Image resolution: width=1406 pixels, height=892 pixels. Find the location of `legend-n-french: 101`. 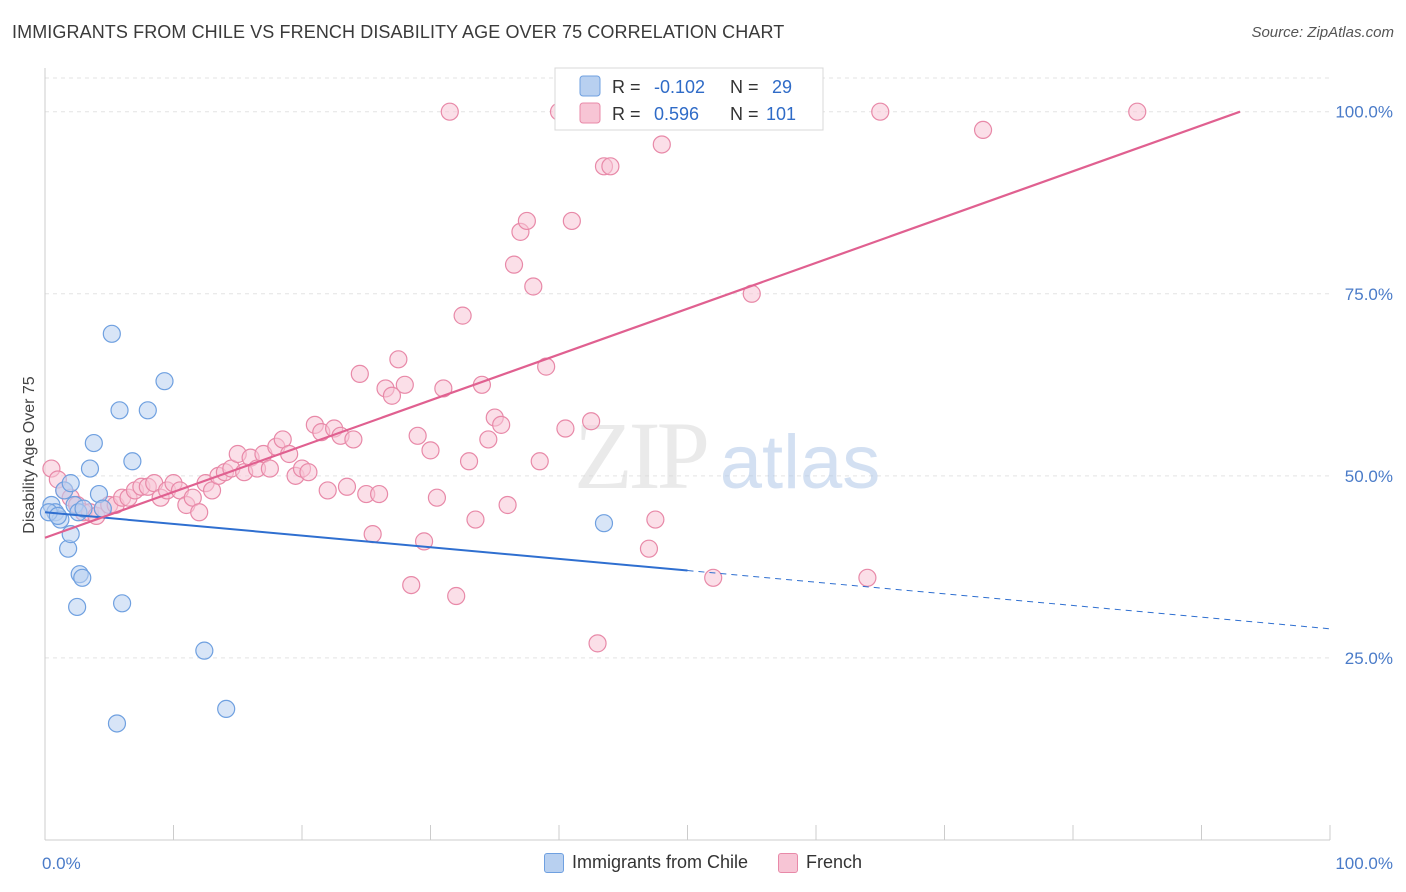

legend-n-french: 101 is located at coordinates (781, 114).